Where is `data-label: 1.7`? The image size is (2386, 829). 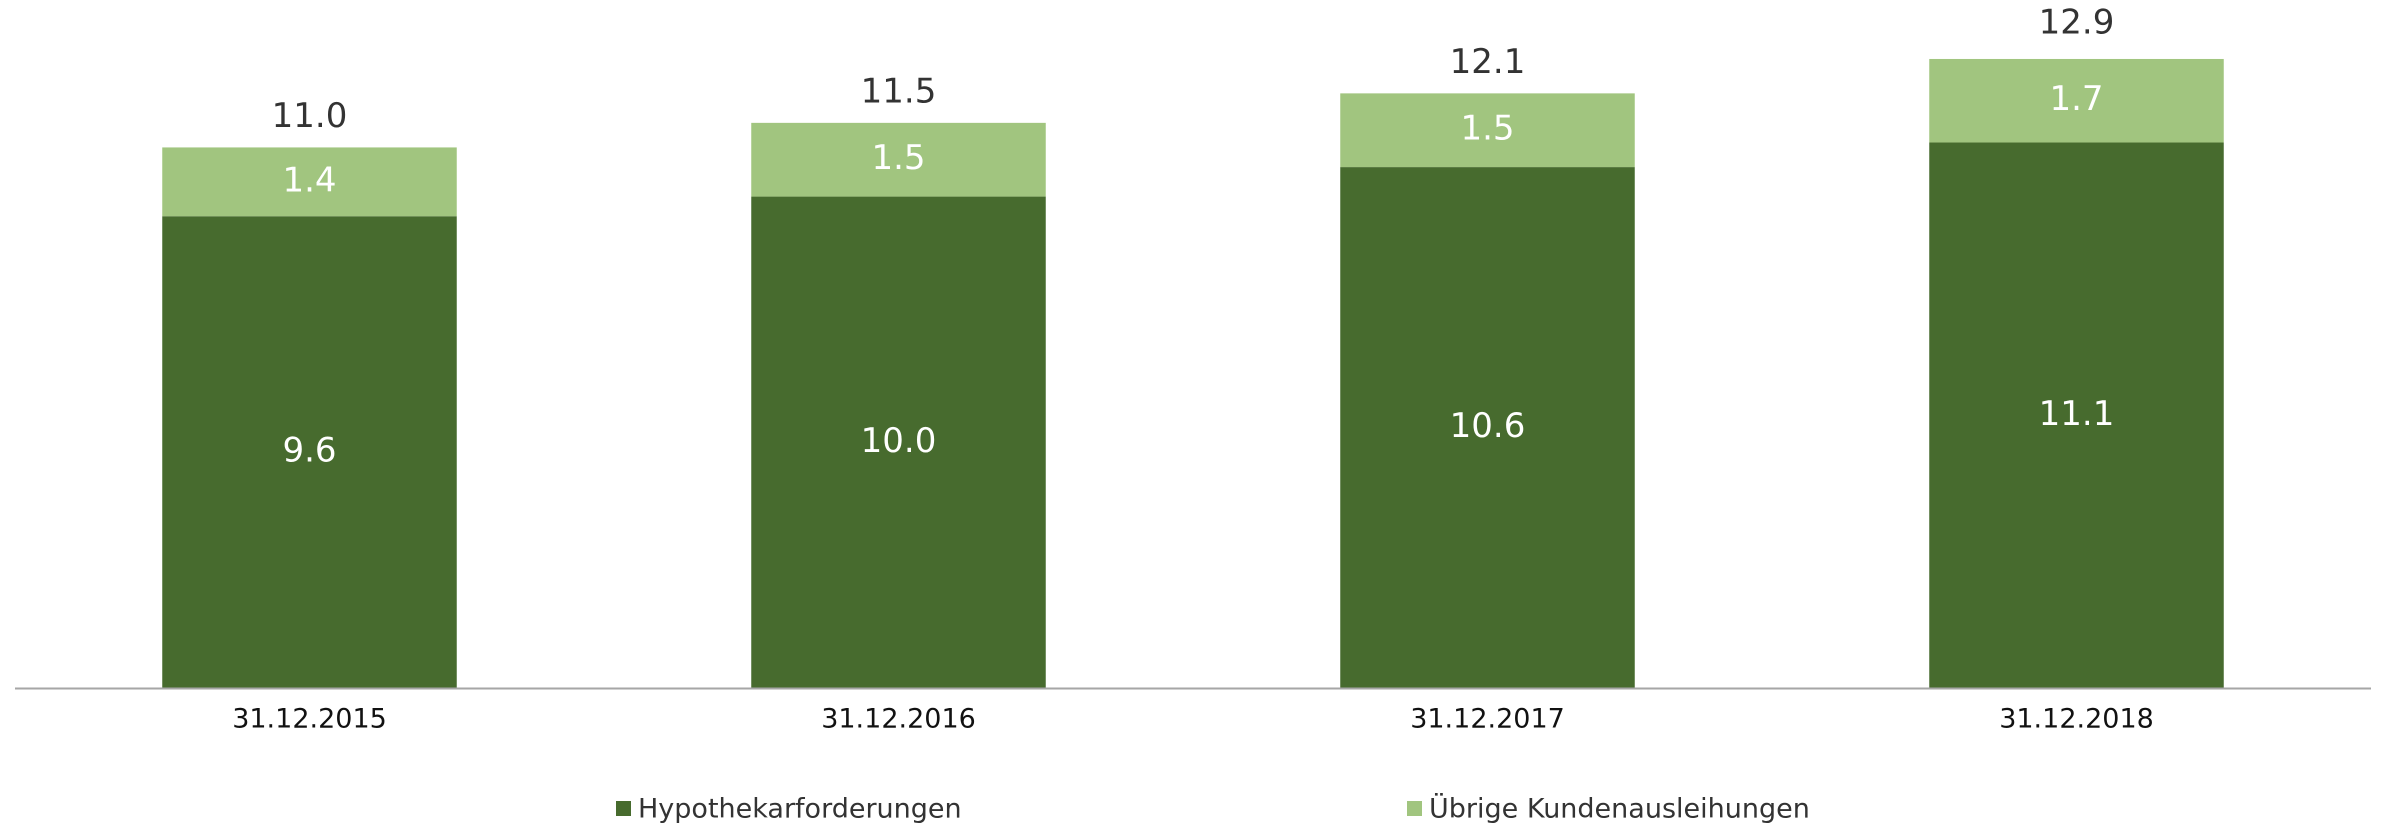
data-label: 1.7 is located at coordinates (2076, 99).